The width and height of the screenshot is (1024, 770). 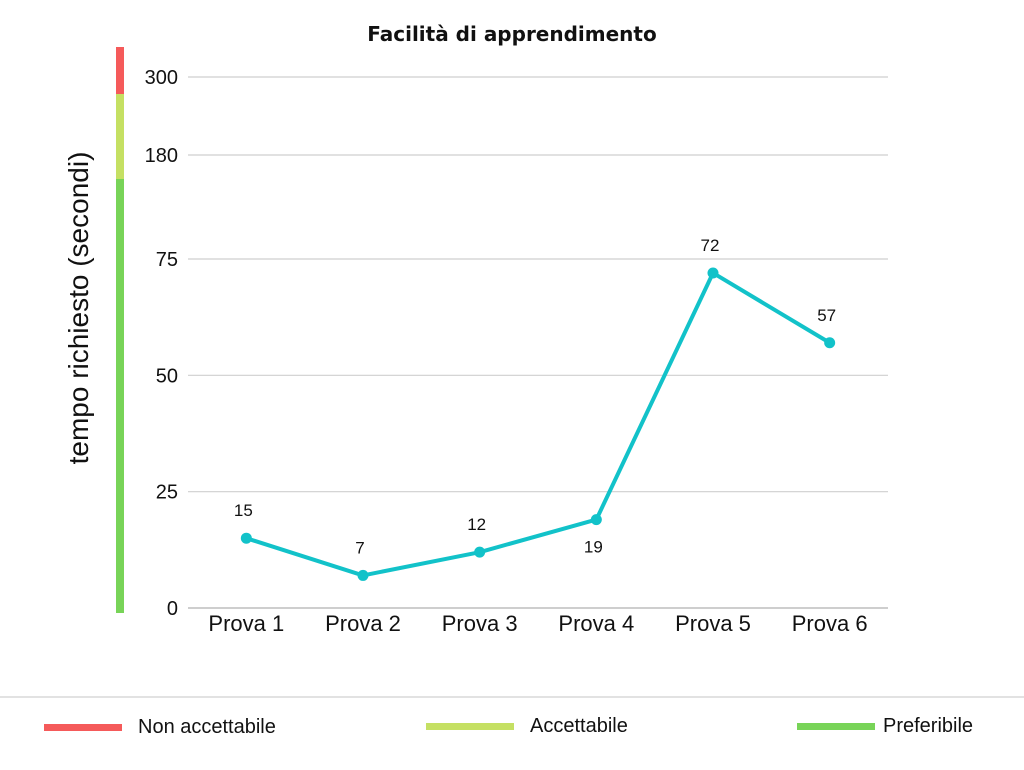 I want to click on data-label: 72, so click(x=710, y=245).